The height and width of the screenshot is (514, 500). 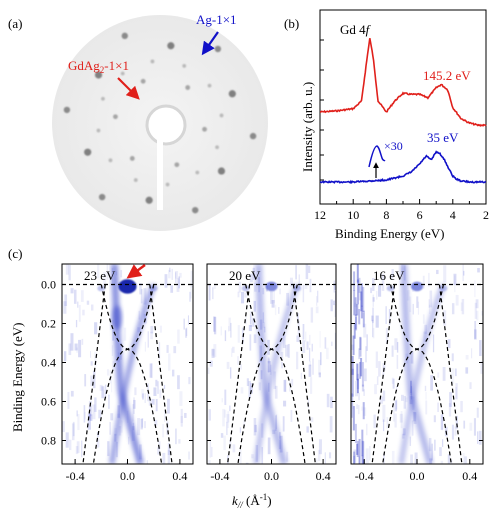 What do you see at coordinates (393, 146) in the screenshot?
I see `zoom-factor-label: ×30` at bounding box center [393, 146].